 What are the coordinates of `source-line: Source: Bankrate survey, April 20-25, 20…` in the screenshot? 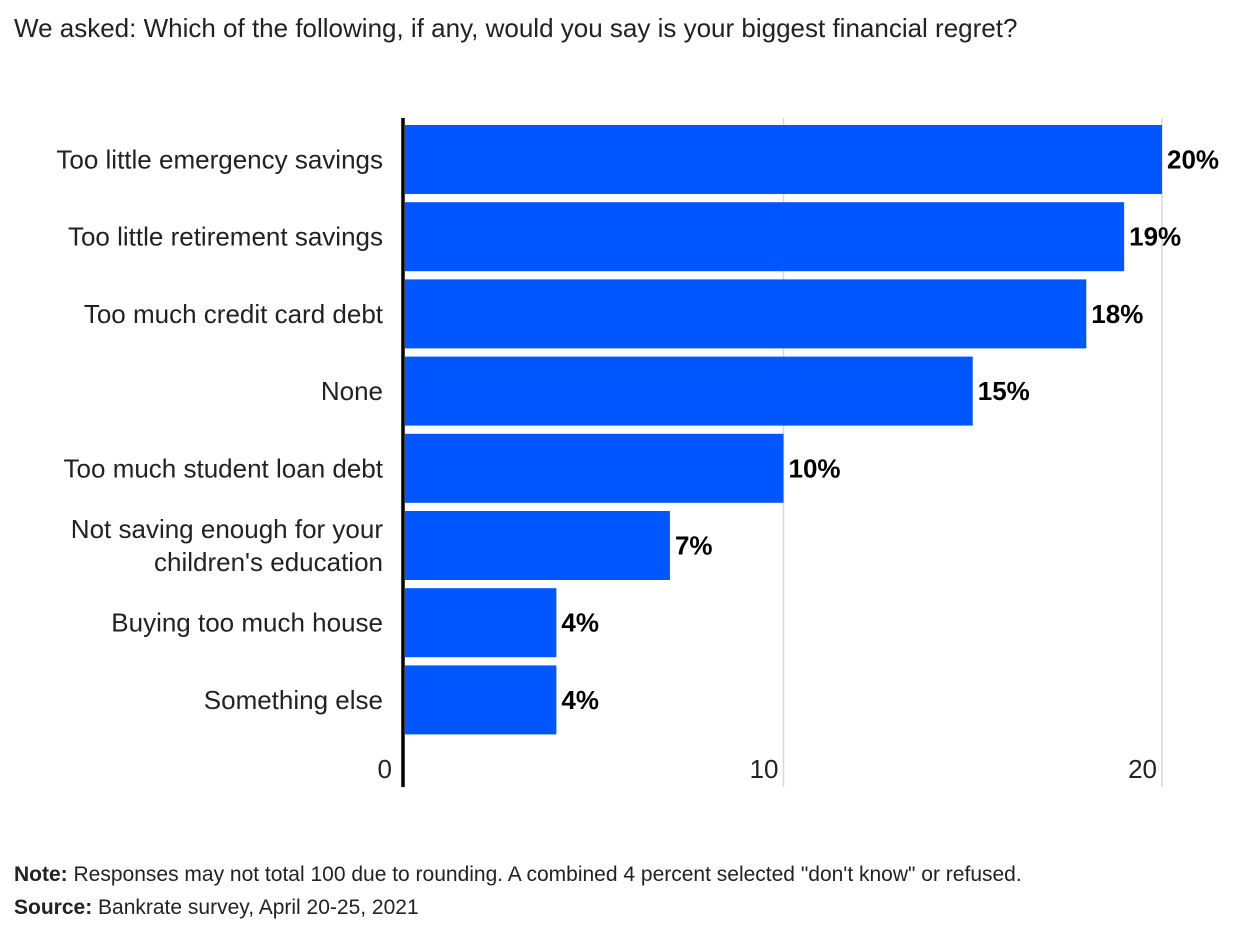 It's located at (518, 907).